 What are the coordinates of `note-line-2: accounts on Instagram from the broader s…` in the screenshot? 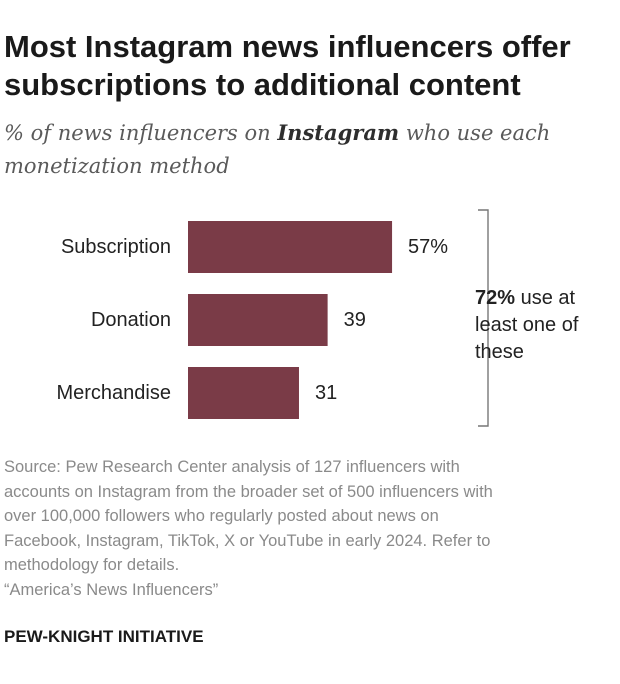 It's located at (248, 491).